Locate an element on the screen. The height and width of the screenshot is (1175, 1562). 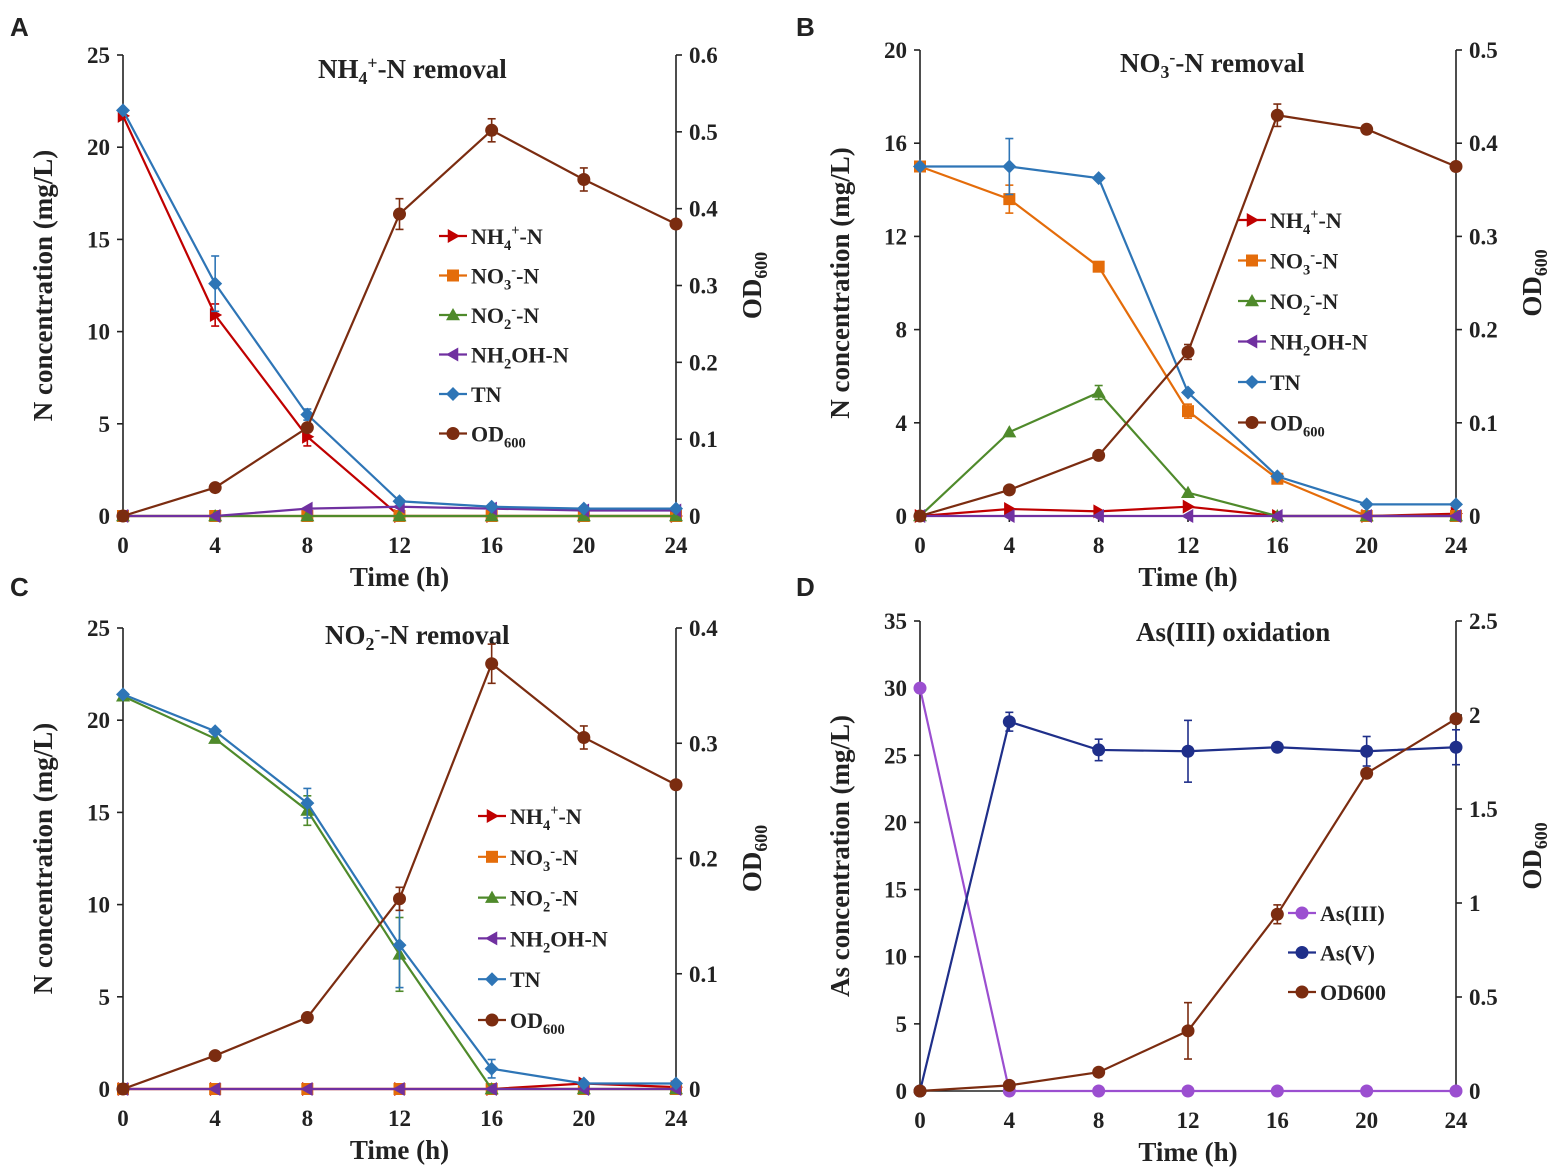
legend-item: NH4+-N is located at coordinates (1290, 222).